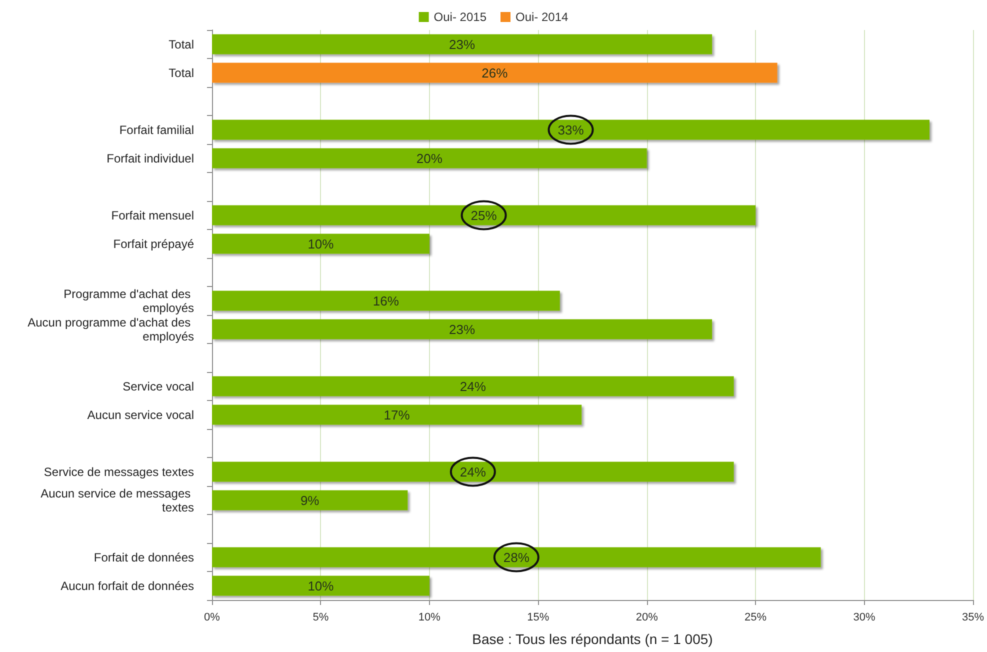 The image size is (987, 652). Describe the element at coordinates (647, 618) in the screenshot. I see `x-tick-label: 20%` at that location.